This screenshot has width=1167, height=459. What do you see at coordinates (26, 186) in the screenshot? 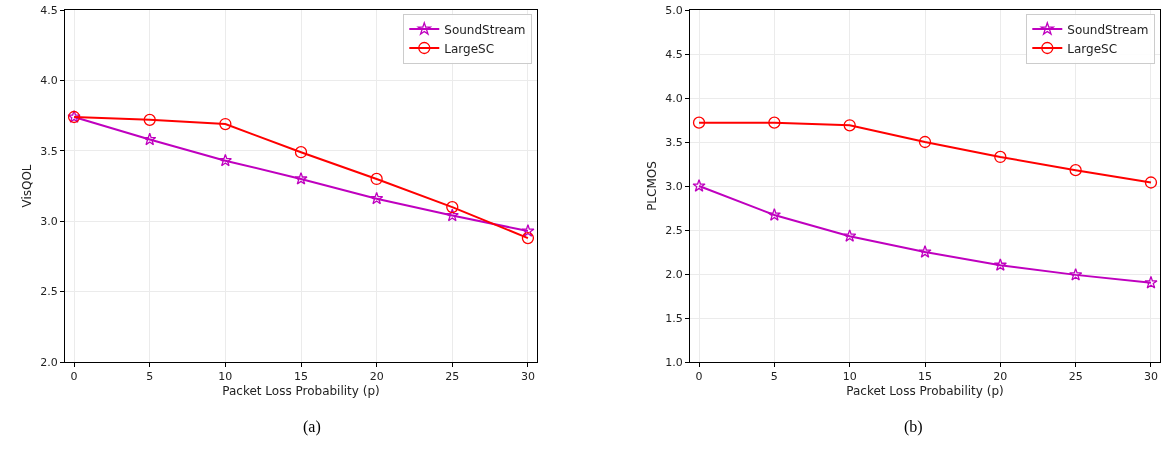
I see `y-axis-title: VisQOL` at bounding box center [26, 186].